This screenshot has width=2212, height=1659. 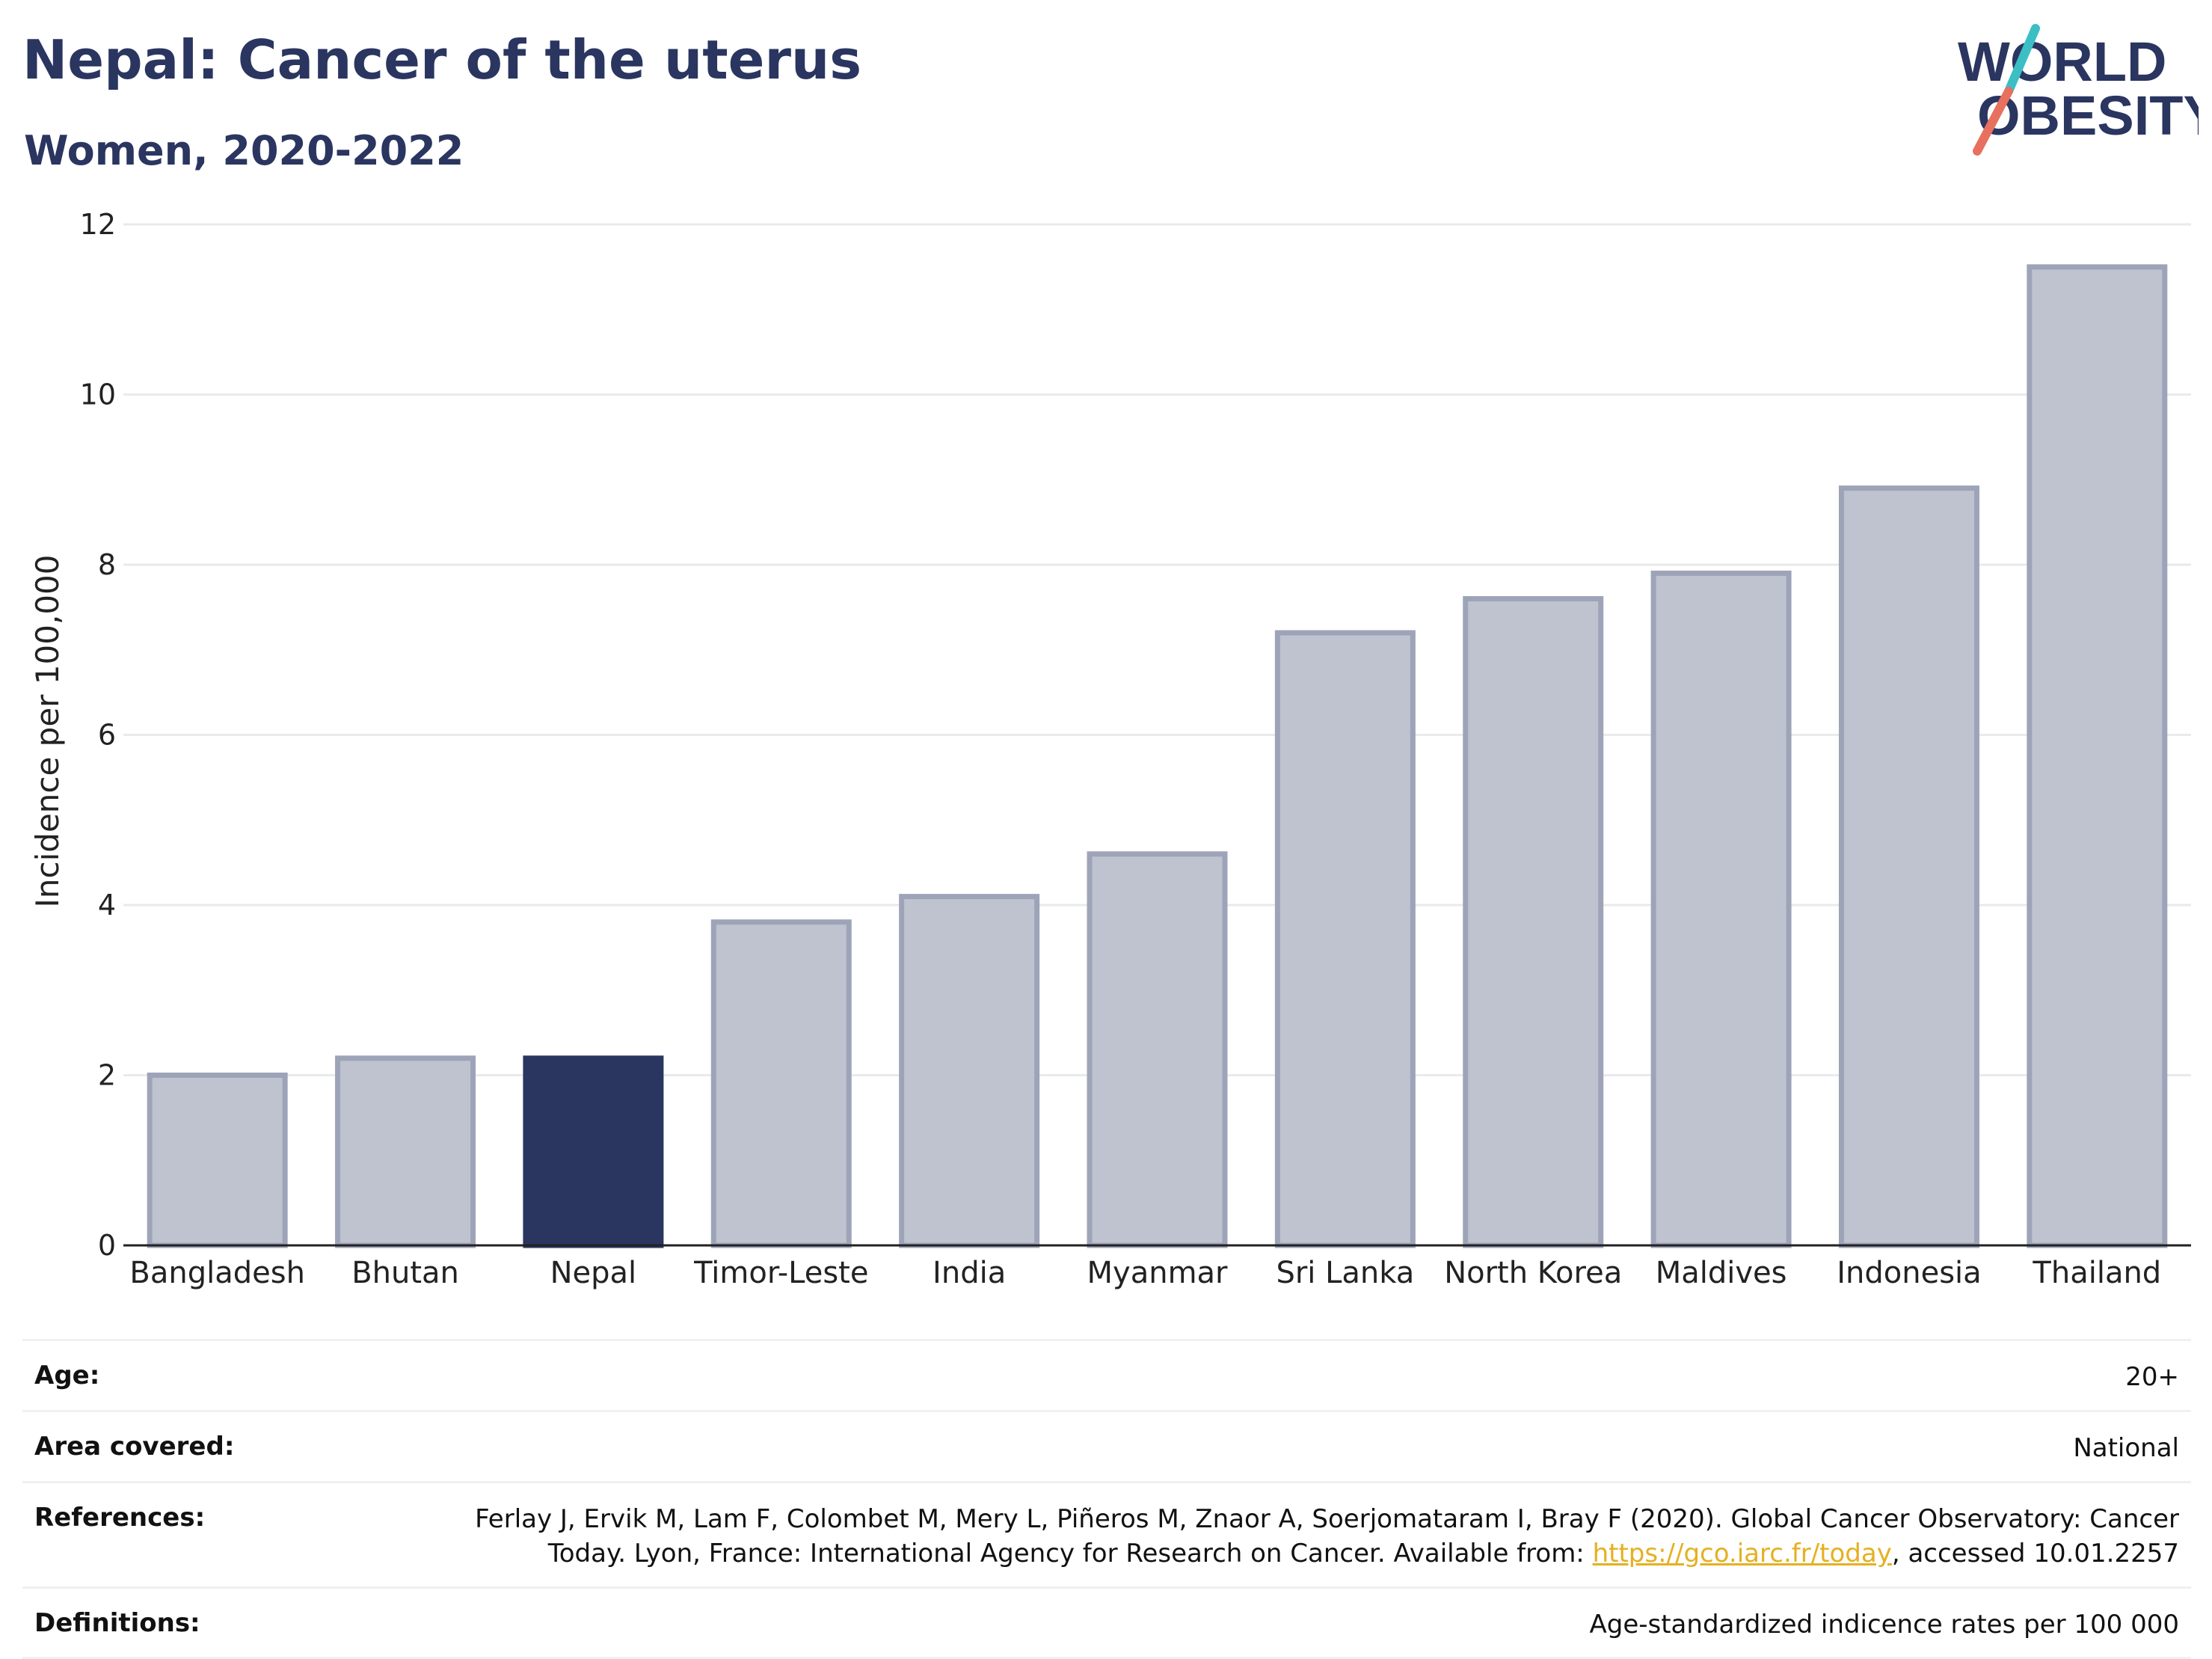 I want to click on bar-sri-lanka, so click(x=1345, y=939).